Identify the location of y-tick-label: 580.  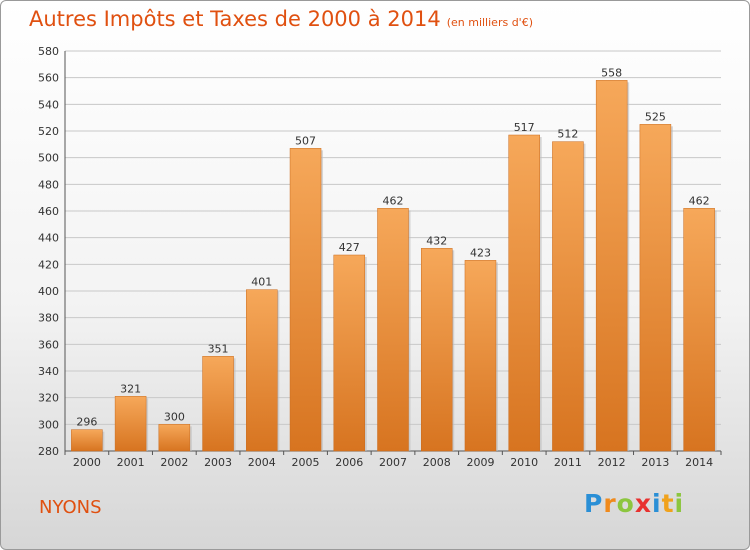
(48, 51).